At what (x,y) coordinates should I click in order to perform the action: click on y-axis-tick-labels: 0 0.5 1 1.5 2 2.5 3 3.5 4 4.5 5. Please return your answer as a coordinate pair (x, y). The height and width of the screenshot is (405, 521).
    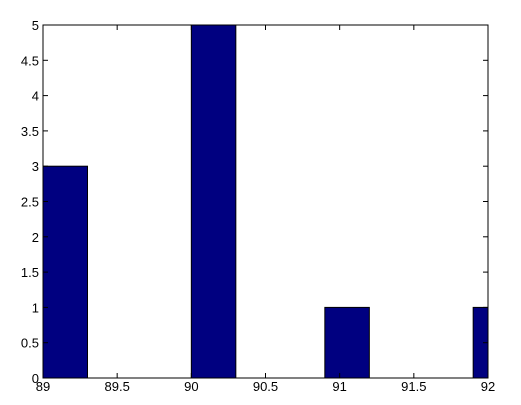
    Looking at the image, I should click on (30, 202).